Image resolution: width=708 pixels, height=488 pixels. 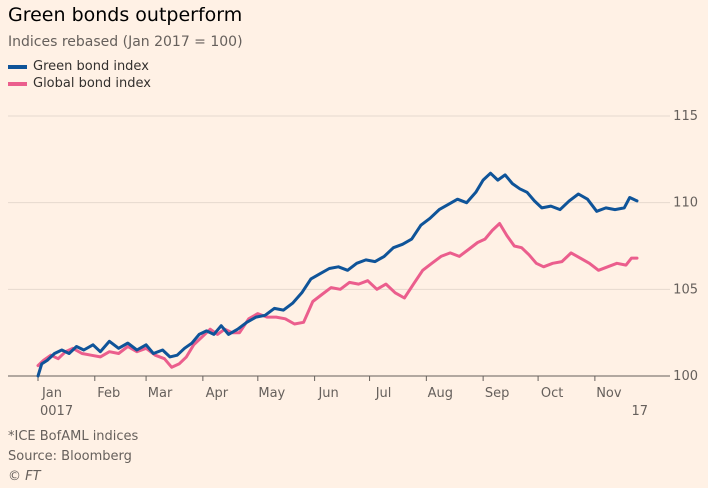 What do you see at coordinates (125, 42) in the screenshot?
I see `chart-subtitle: Indices rebased (Jan 2017 = 100)` at bounding box center [125, 42].